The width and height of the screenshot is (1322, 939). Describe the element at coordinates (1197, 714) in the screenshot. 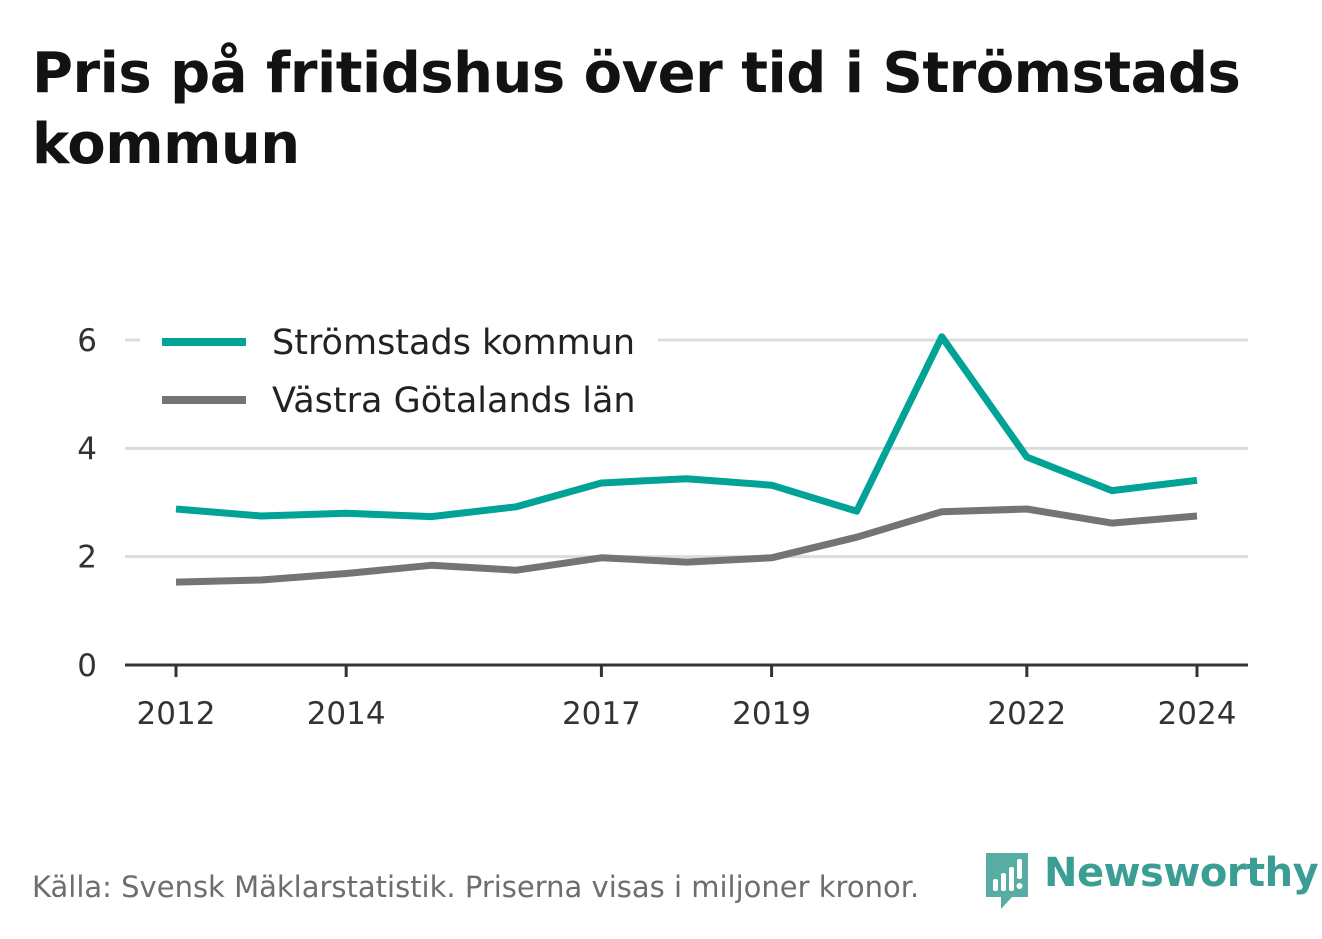

I see `x-tick-label: 2024` at that location.